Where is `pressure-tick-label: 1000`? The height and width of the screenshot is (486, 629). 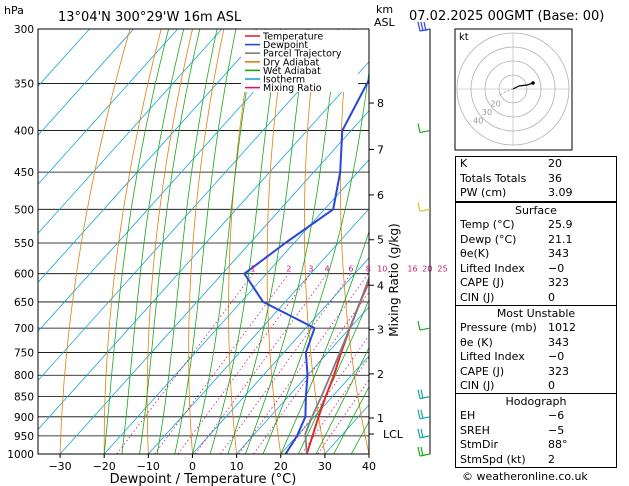
pressure-tick-label: 1000 is located at coordinates (20, 455).